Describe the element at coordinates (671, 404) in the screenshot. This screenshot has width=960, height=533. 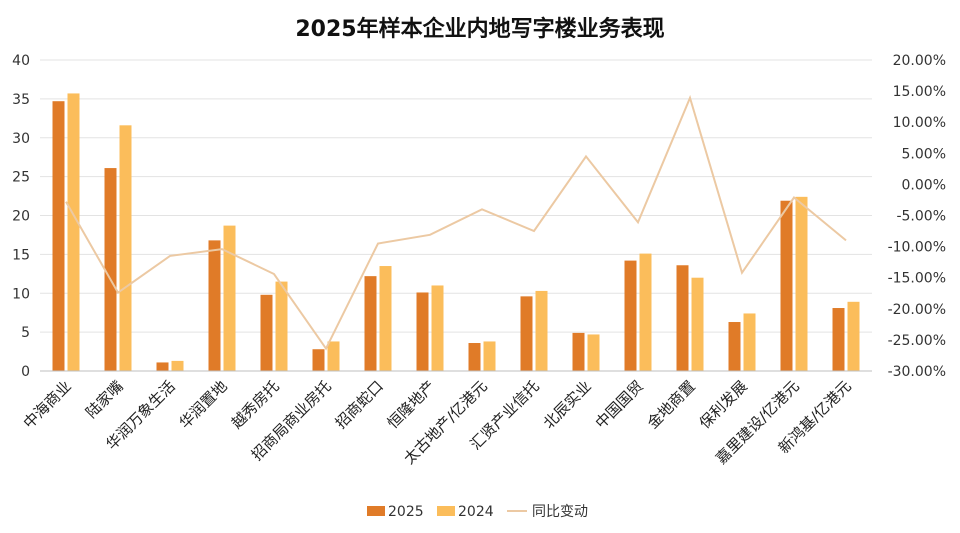
I see `category-label: 金地商置` at that location.